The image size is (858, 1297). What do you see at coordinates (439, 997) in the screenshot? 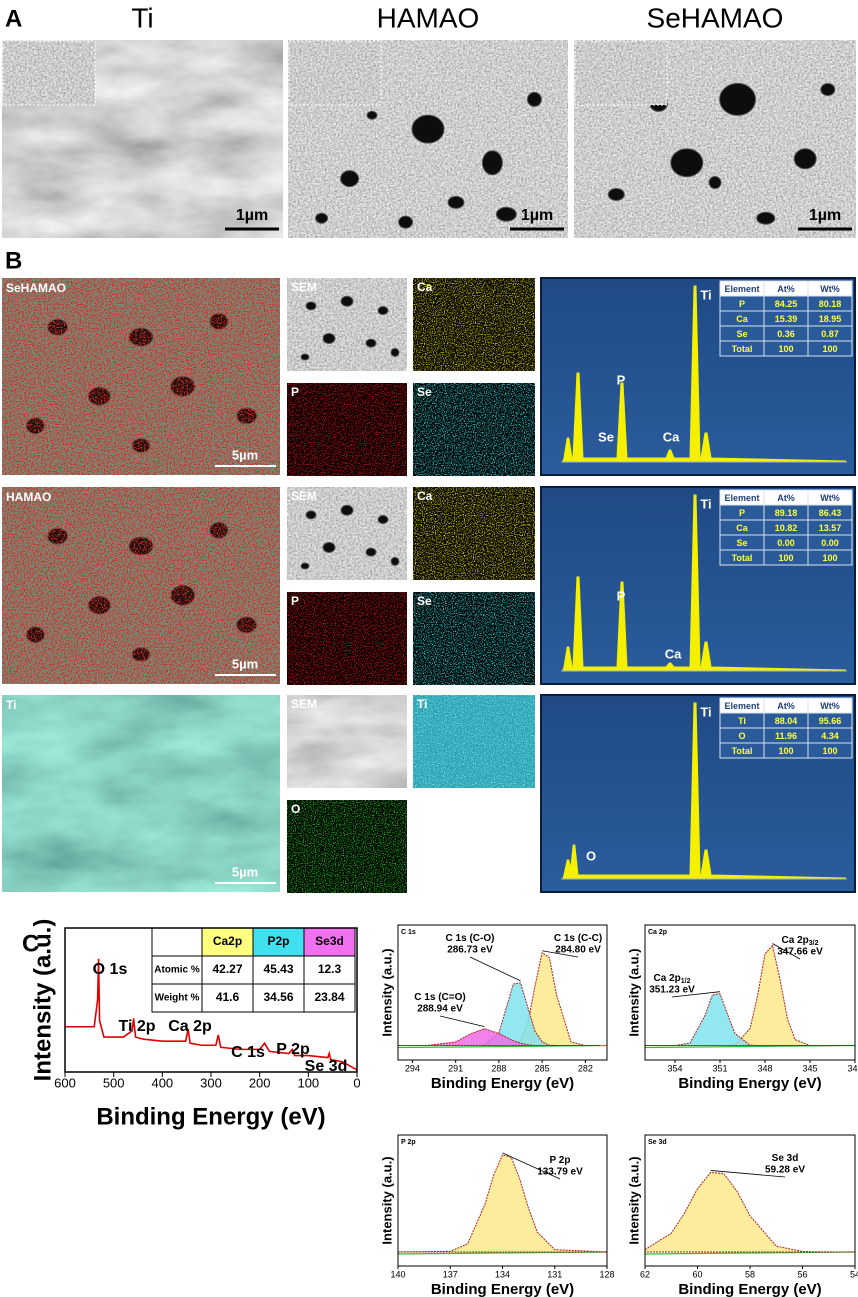
I see `peak-annotation: C 1s (C=O)` at bounding box center [439, 997].